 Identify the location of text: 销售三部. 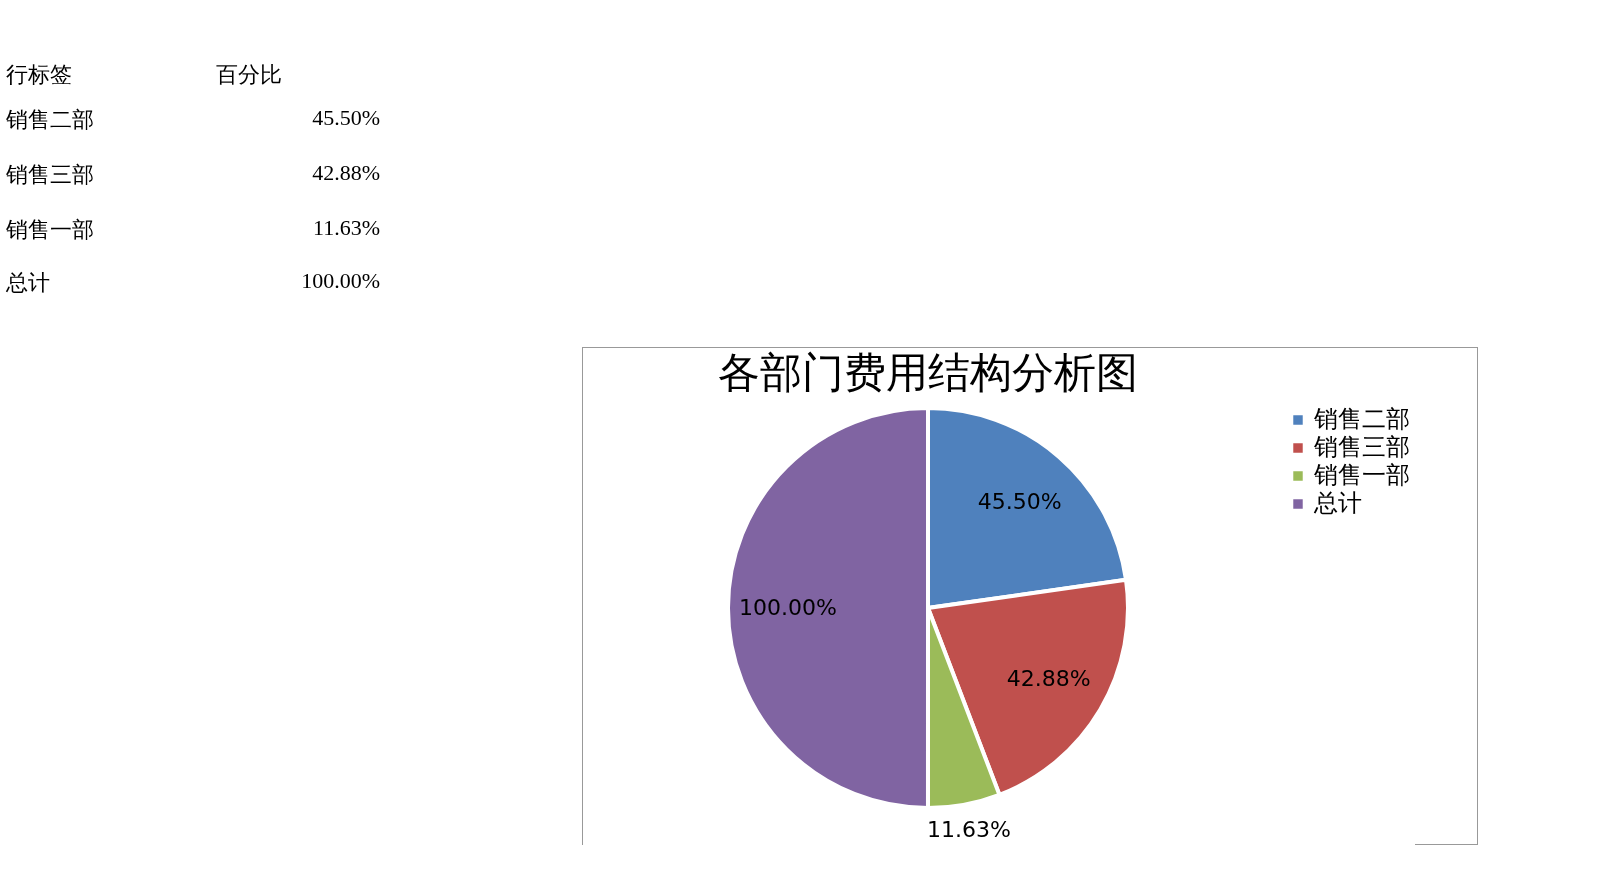
(50, 175).